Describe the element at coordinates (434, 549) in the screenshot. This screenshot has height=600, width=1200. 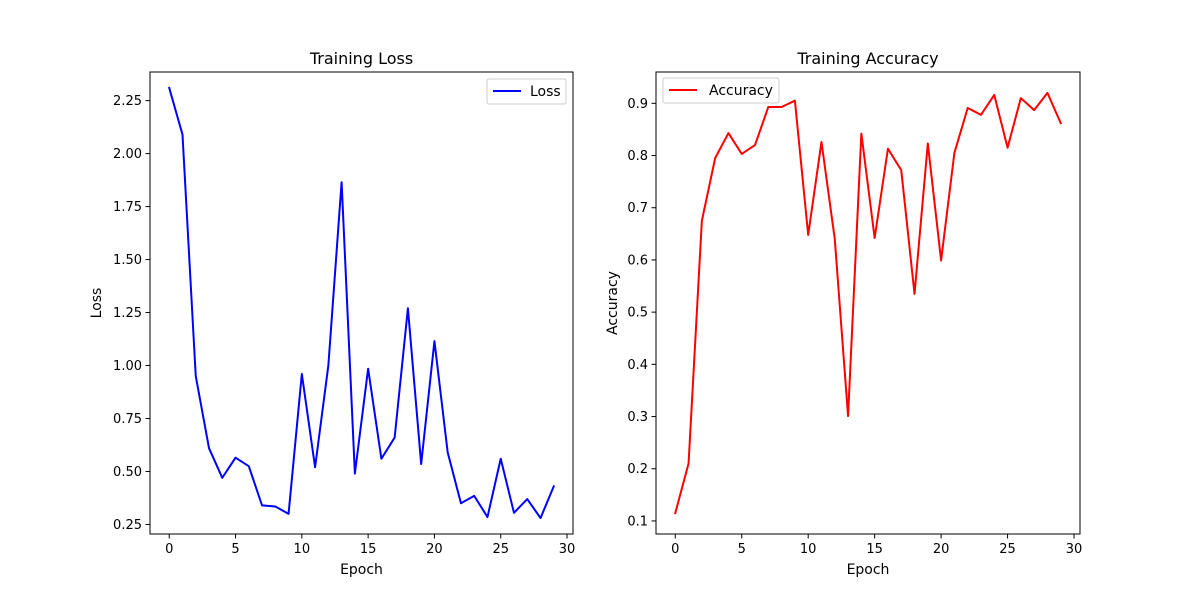
I see `loss-x-tick-label: 20` at that location.